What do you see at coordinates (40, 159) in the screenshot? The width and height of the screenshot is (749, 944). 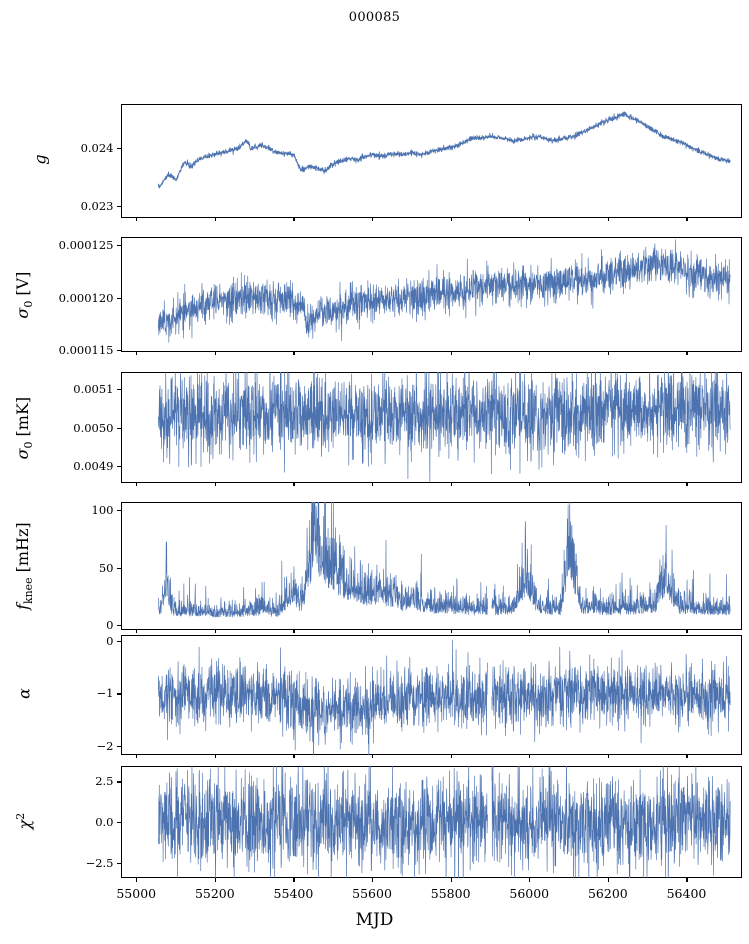 I see `y-axis-label-0: g` at bounding box center [40, 159].